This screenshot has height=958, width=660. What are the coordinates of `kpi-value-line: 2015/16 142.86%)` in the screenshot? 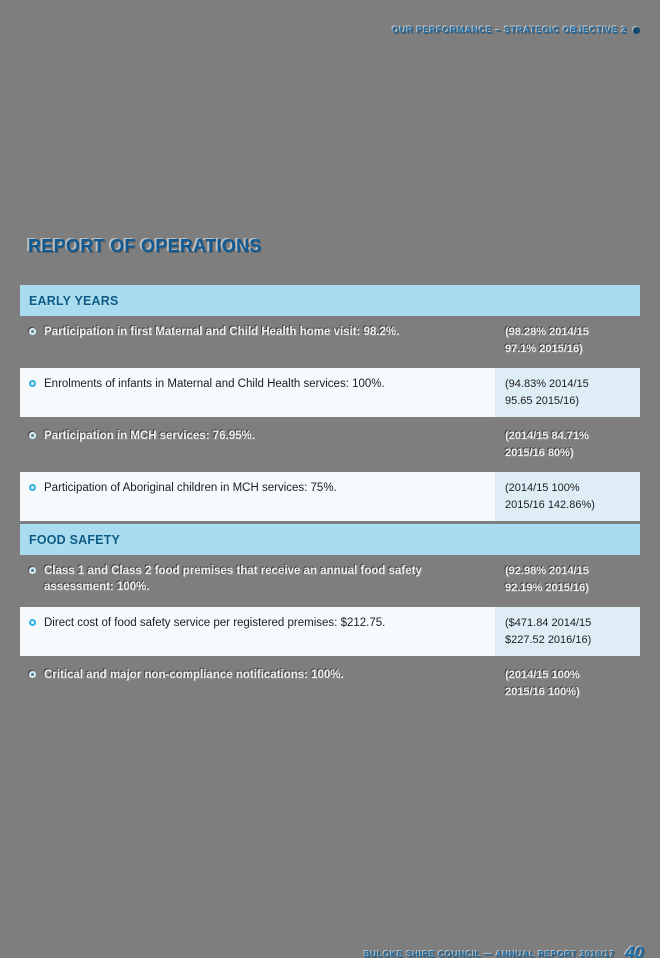 It's located at (550, 504).